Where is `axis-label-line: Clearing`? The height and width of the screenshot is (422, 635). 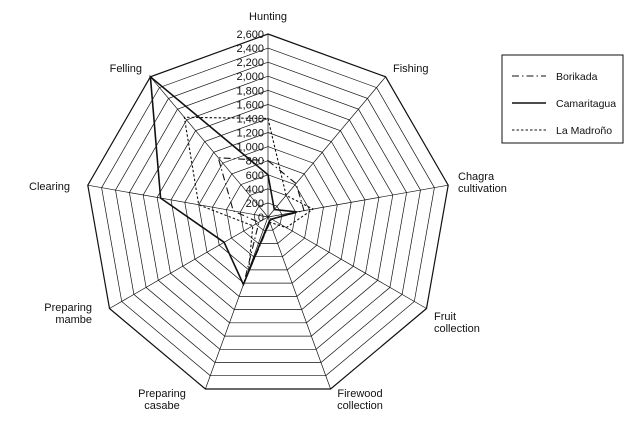 axis-label-line: Clearing is located at coordinates (49, 187).